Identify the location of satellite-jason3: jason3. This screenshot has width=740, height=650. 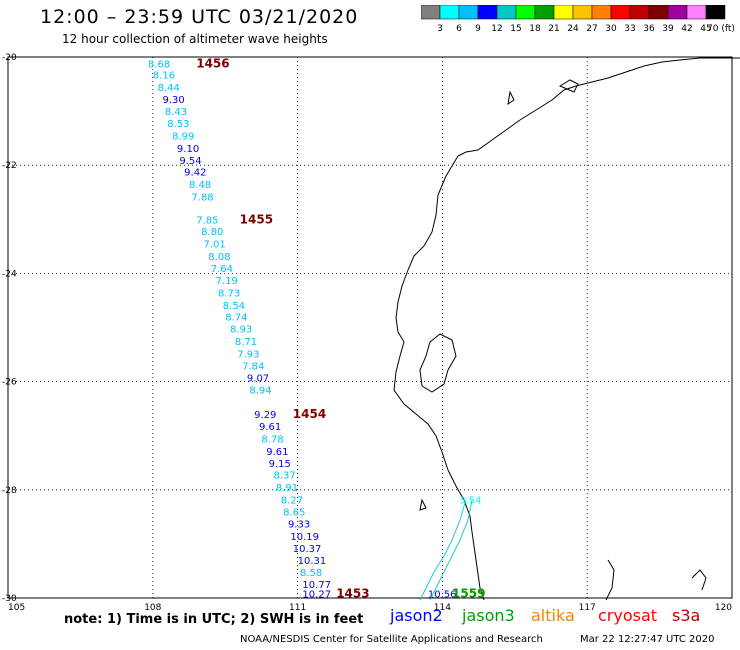
(488, 615).